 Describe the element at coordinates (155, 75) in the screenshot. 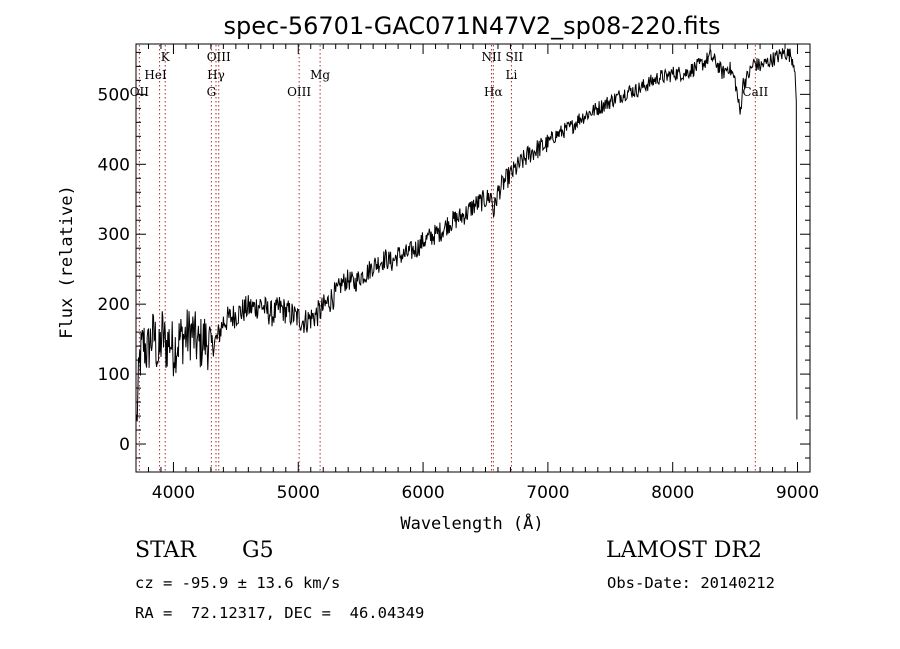

I see `line-label-3889: HeI` at that location.